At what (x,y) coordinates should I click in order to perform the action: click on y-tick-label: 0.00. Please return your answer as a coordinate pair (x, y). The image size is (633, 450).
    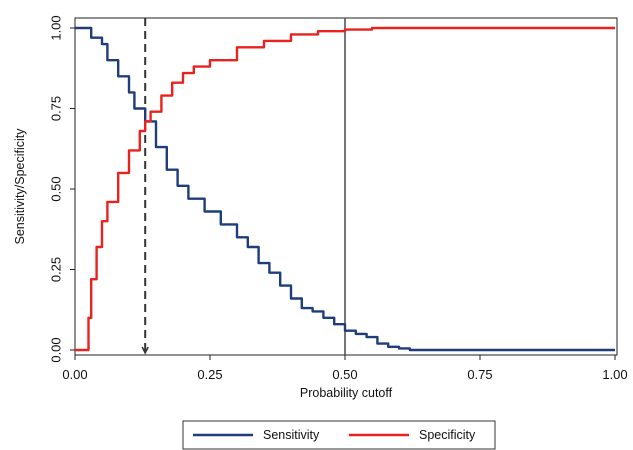
    Looking at the image, I should click on (56, 349).